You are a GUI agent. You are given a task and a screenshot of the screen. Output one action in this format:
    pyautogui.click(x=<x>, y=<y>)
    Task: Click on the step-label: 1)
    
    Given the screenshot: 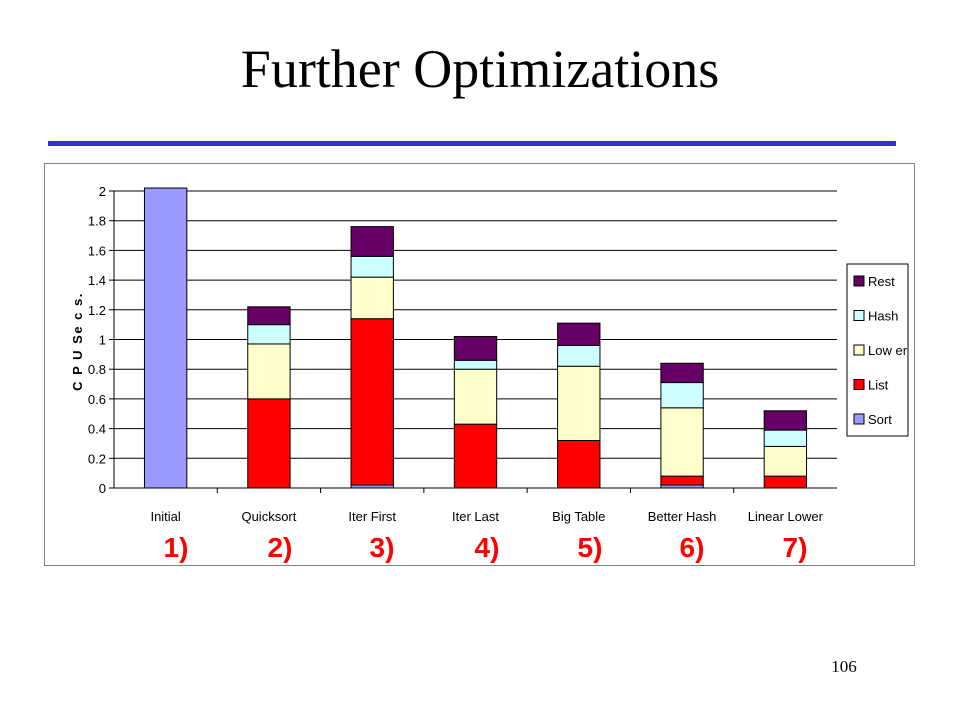 What is the action you would take?
    pyautogui.click(x=176, y=547)
    